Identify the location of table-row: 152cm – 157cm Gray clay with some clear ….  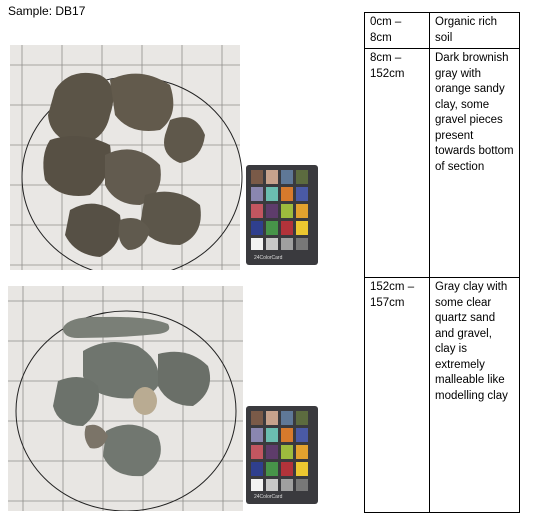
(442, 395).